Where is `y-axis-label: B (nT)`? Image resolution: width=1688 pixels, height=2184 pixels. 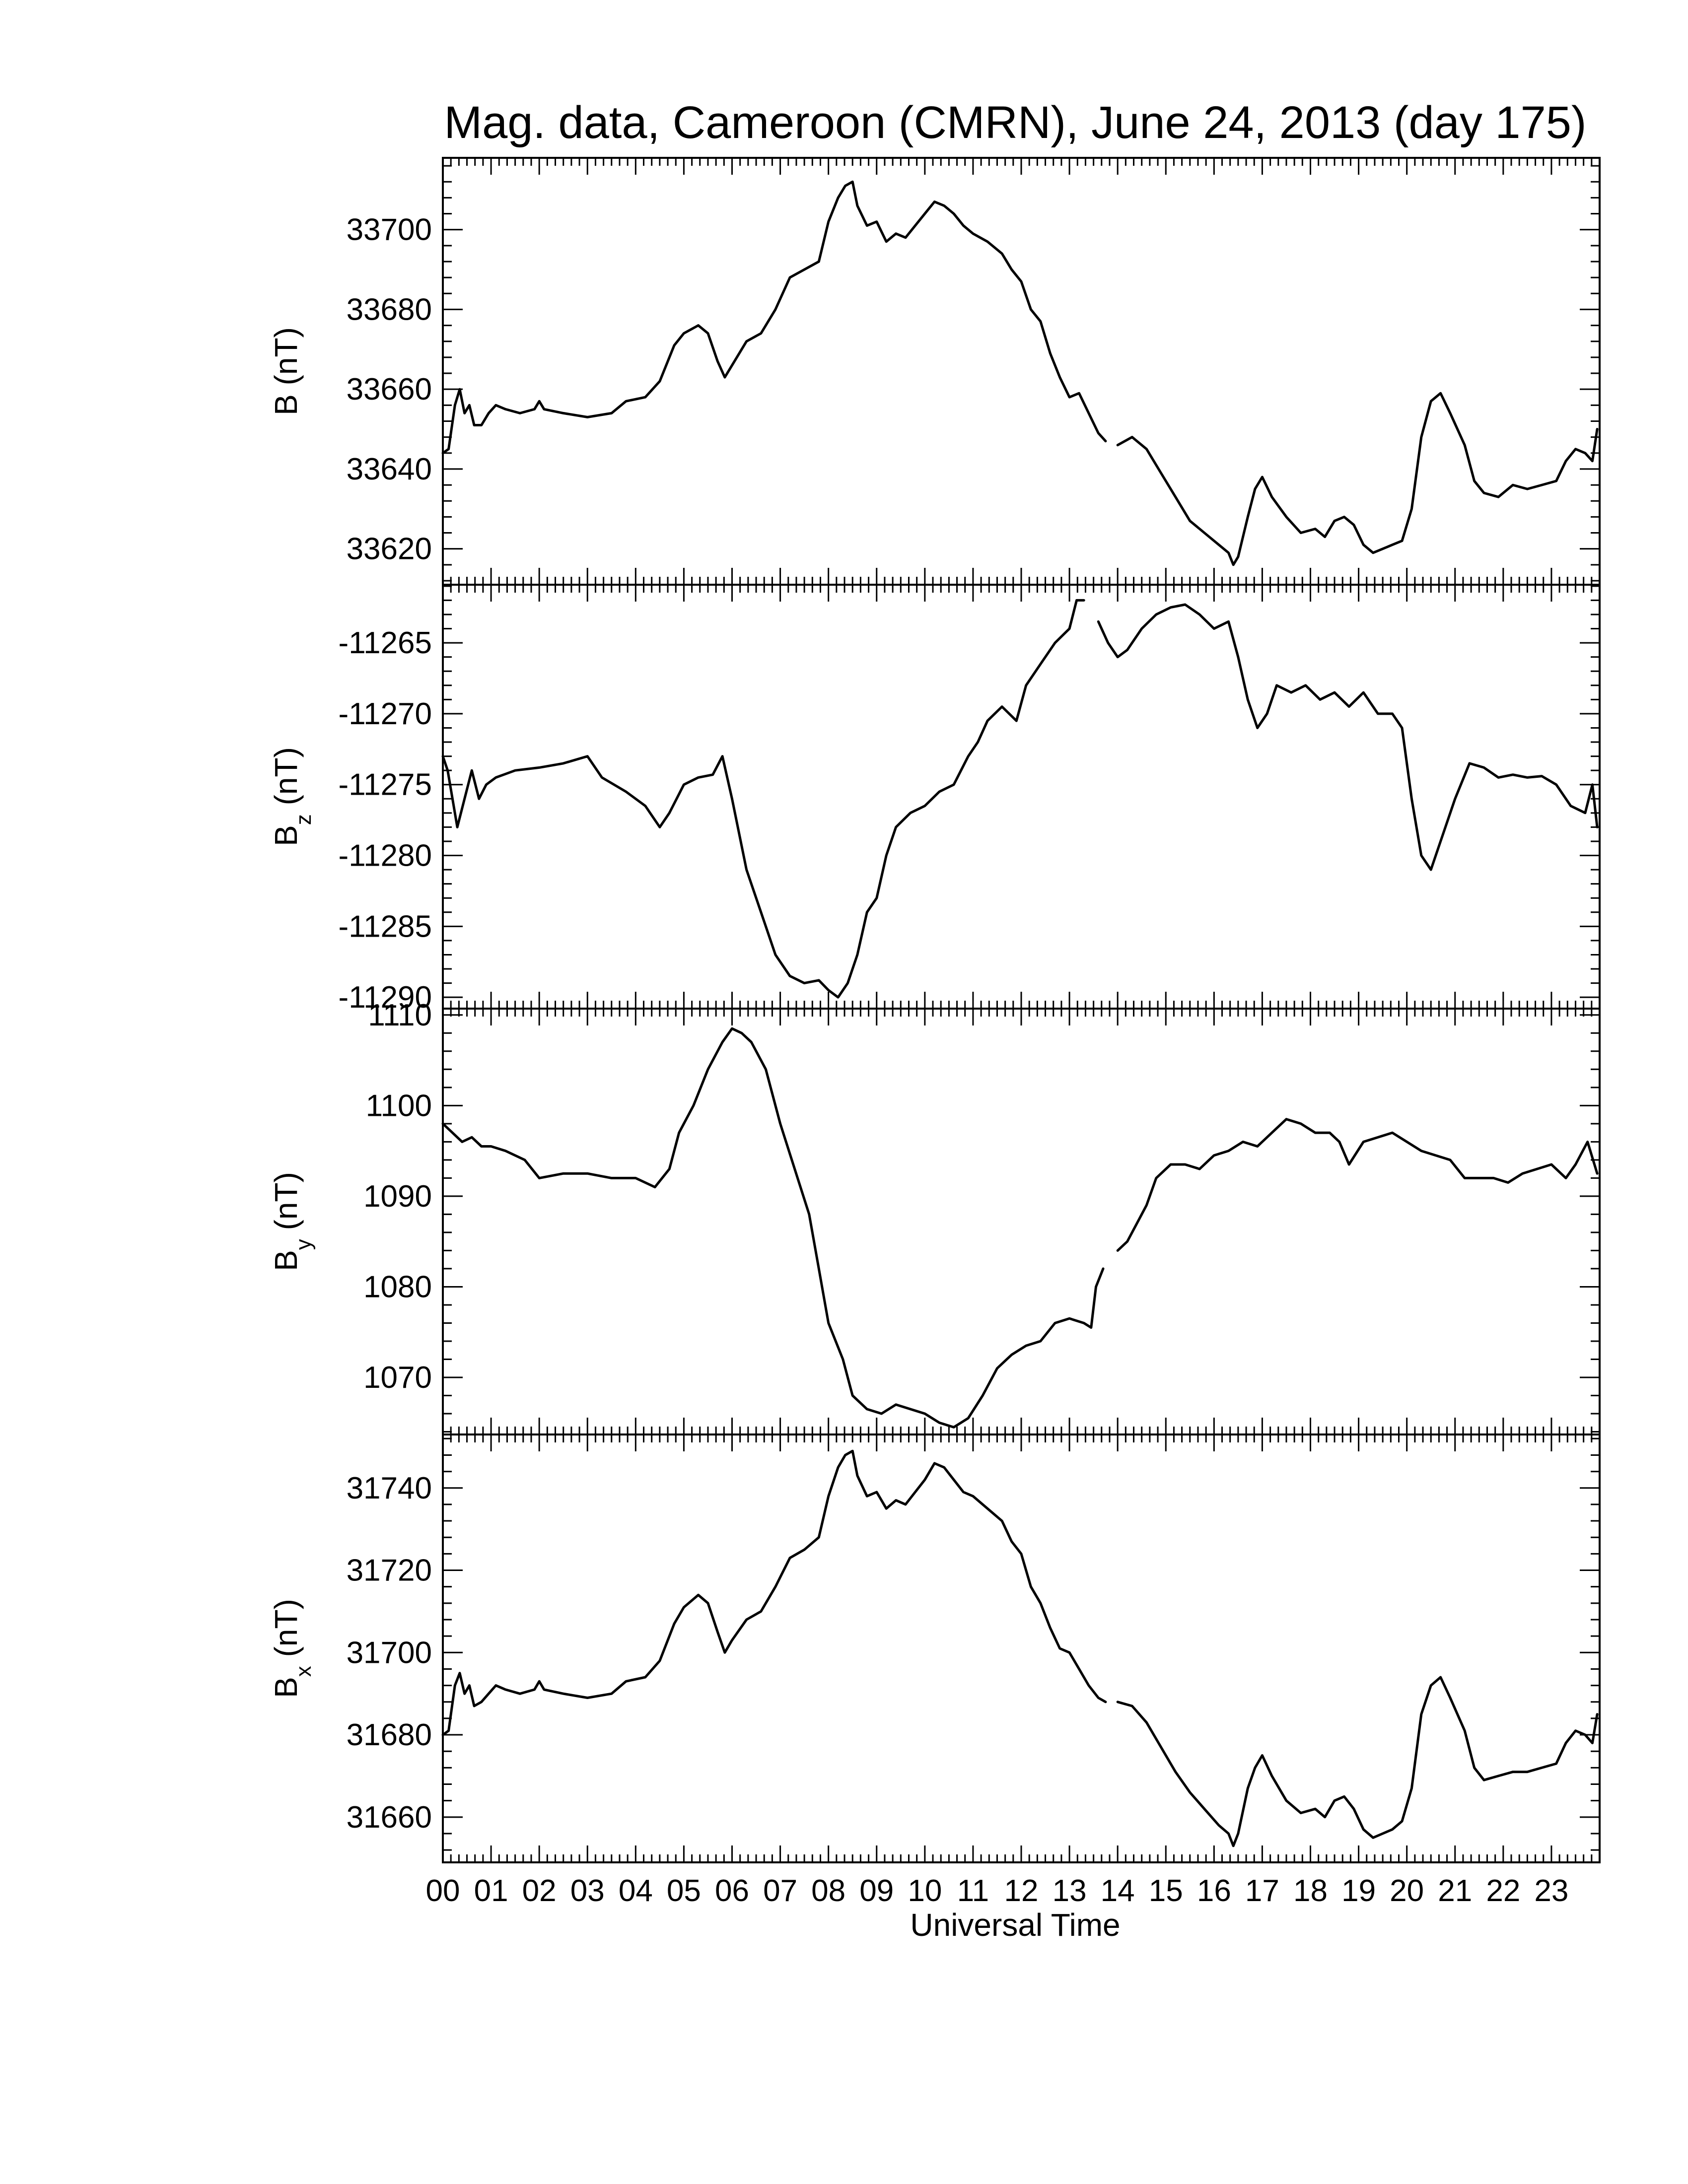
y-axis-label: B (nT) is located at coordinates (286, 371).